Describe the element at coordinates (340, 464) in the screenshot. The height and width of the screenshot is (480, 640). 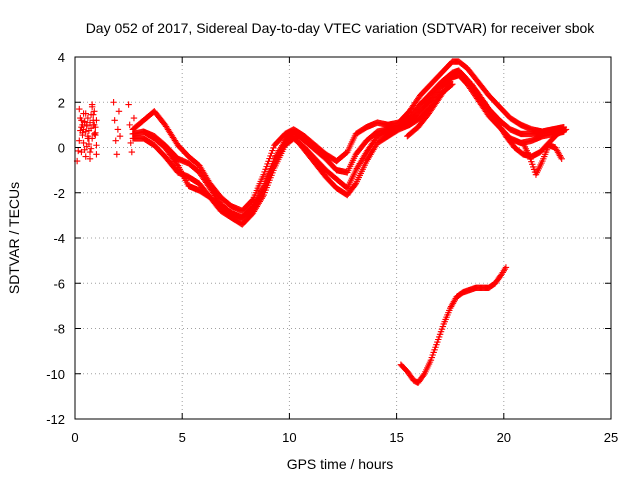
I see `x-axis-label: GPS time / hours` at that location.